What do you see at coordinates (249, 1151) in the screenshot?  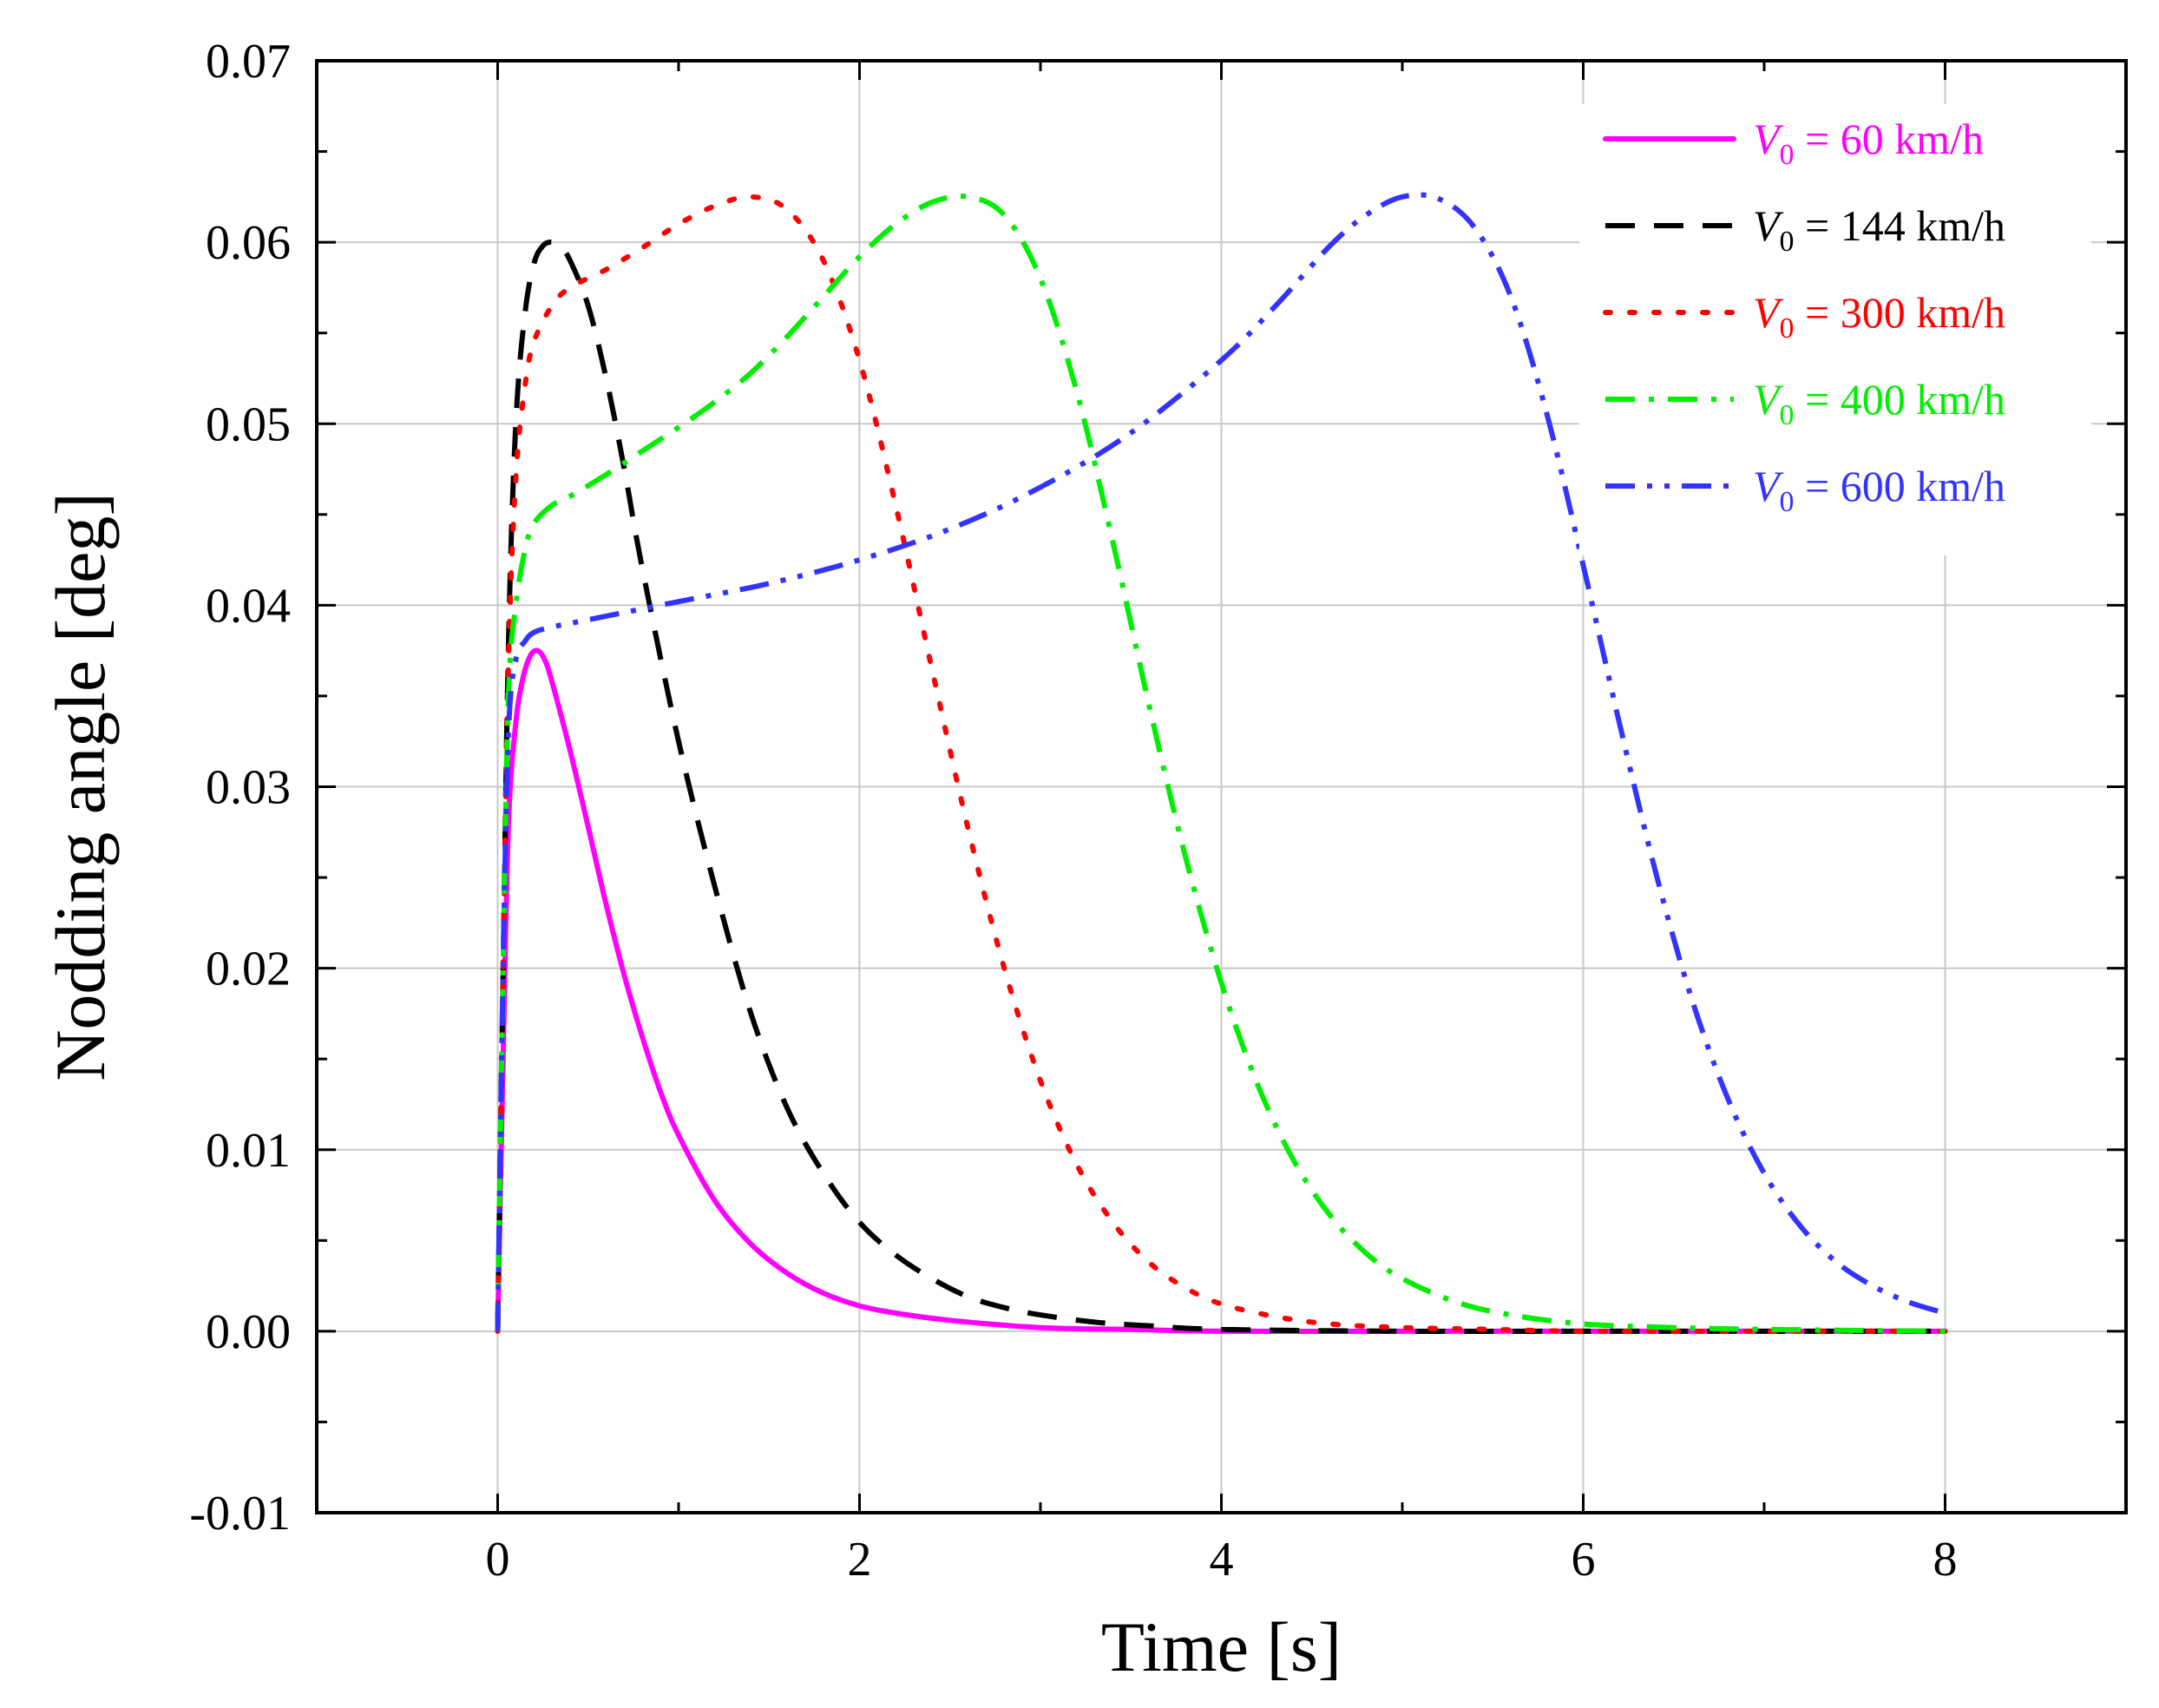 I see `y-tick-label: 0.01` at bounding box center [249, 1151].